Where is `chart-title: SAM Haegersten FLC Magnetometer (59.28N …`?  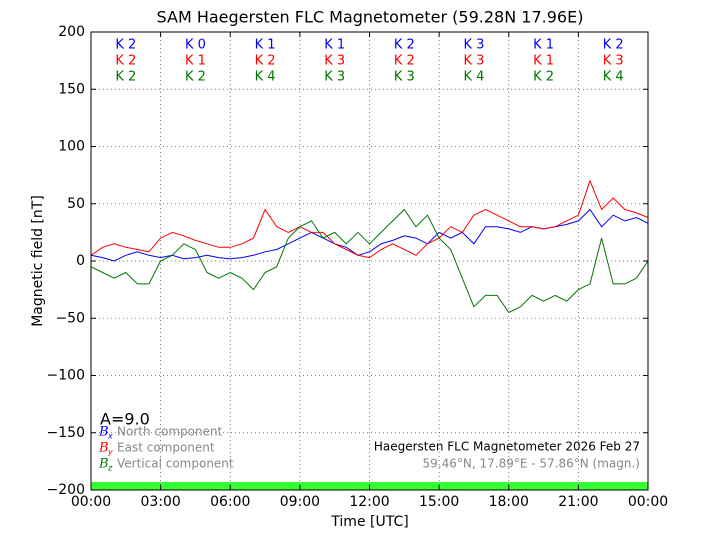 chart-title: SAM Haegersten FLC Magnetometer (59.28N … is located at coordinates (370, 17).